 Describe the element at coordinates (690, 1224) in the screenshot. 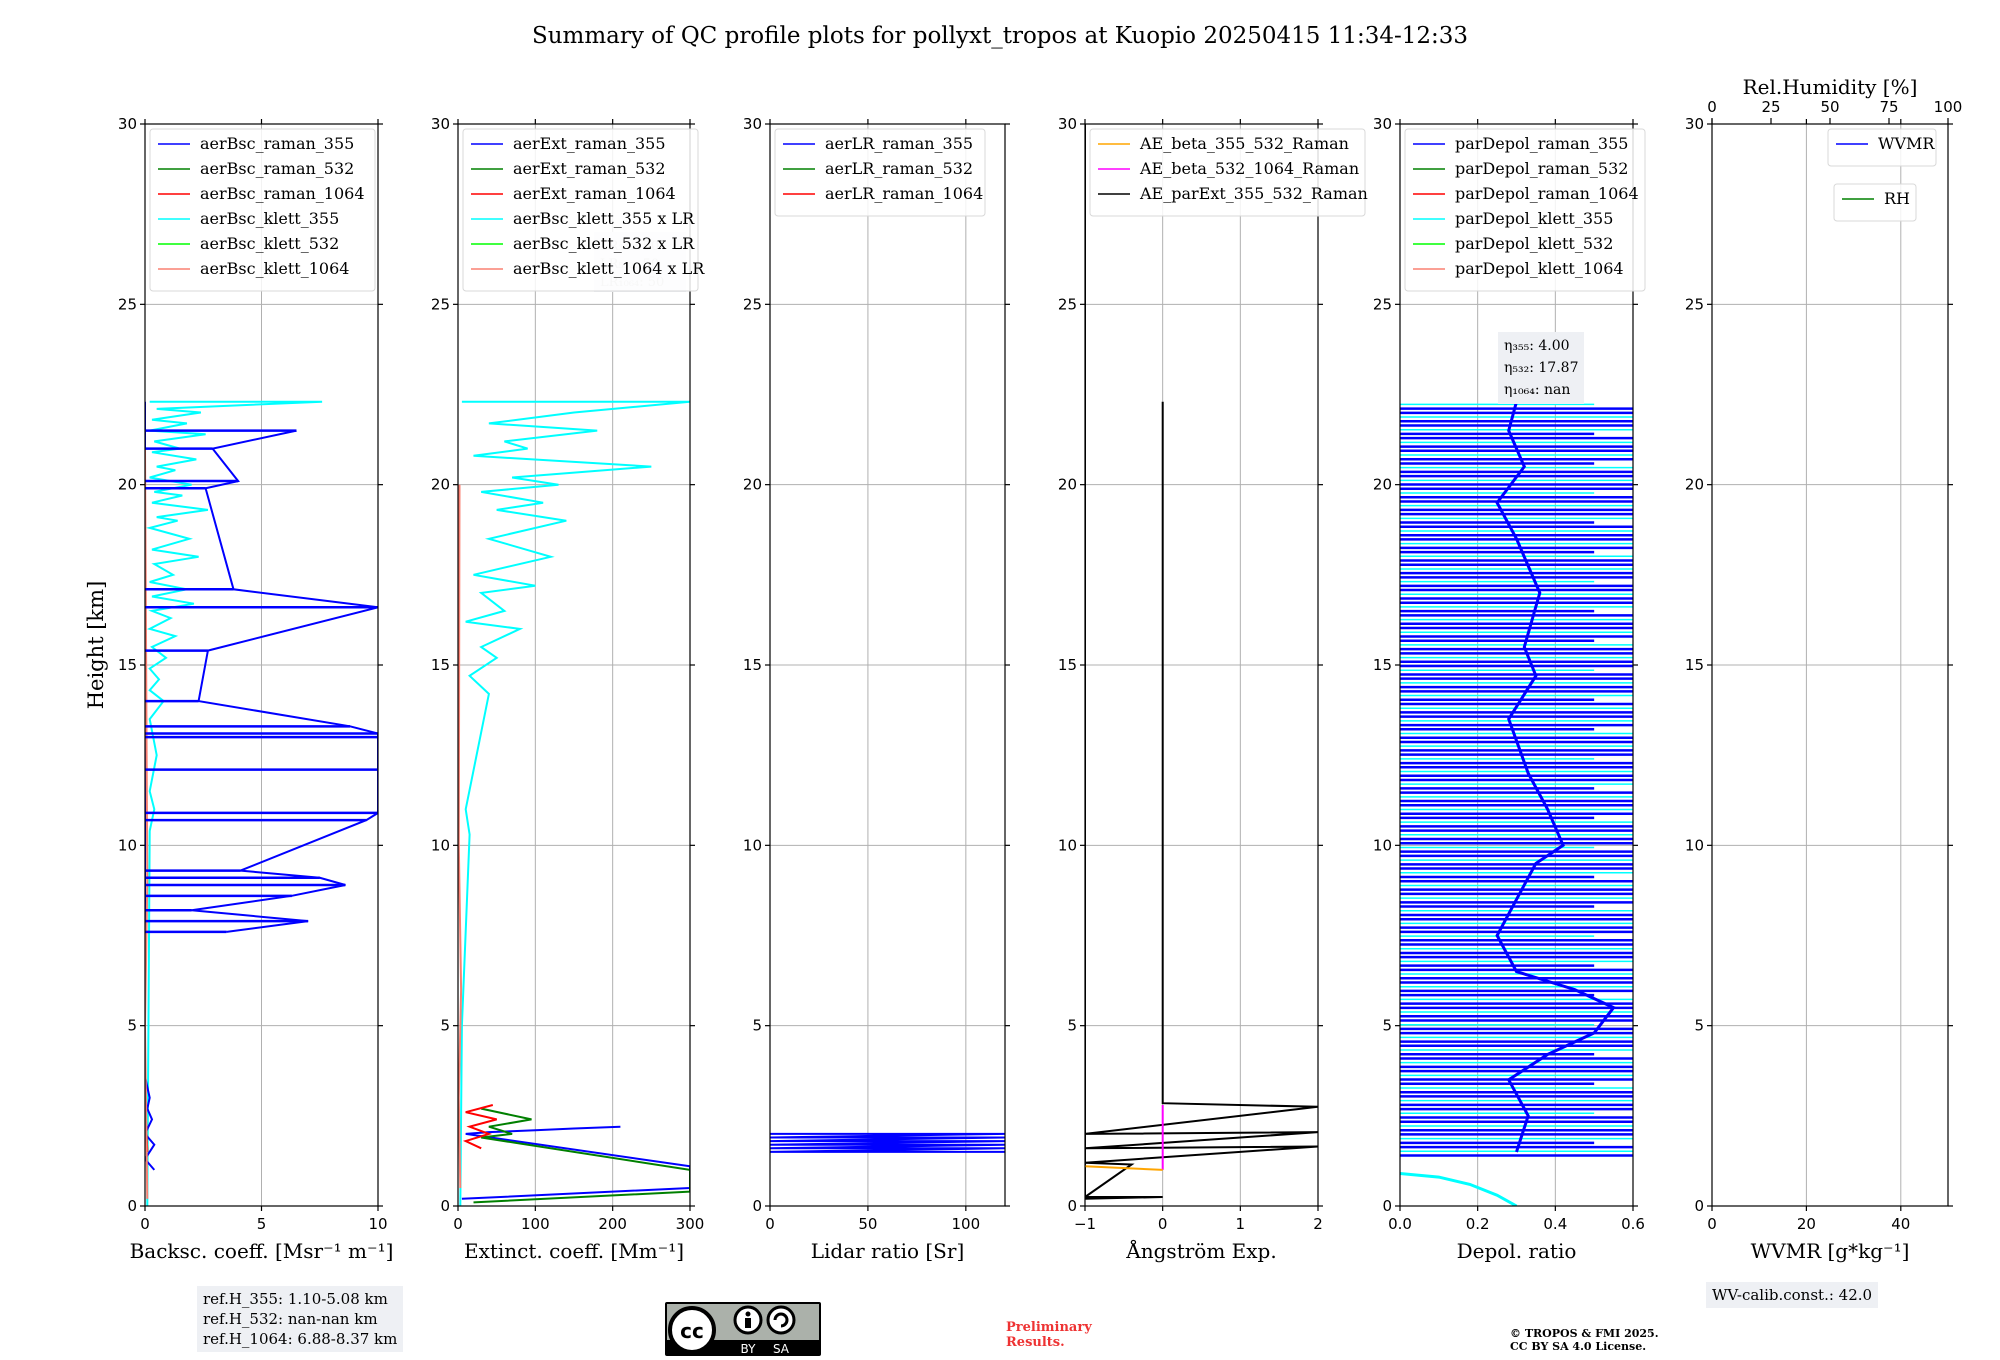

I see `x-tick-label: 300` at that location.